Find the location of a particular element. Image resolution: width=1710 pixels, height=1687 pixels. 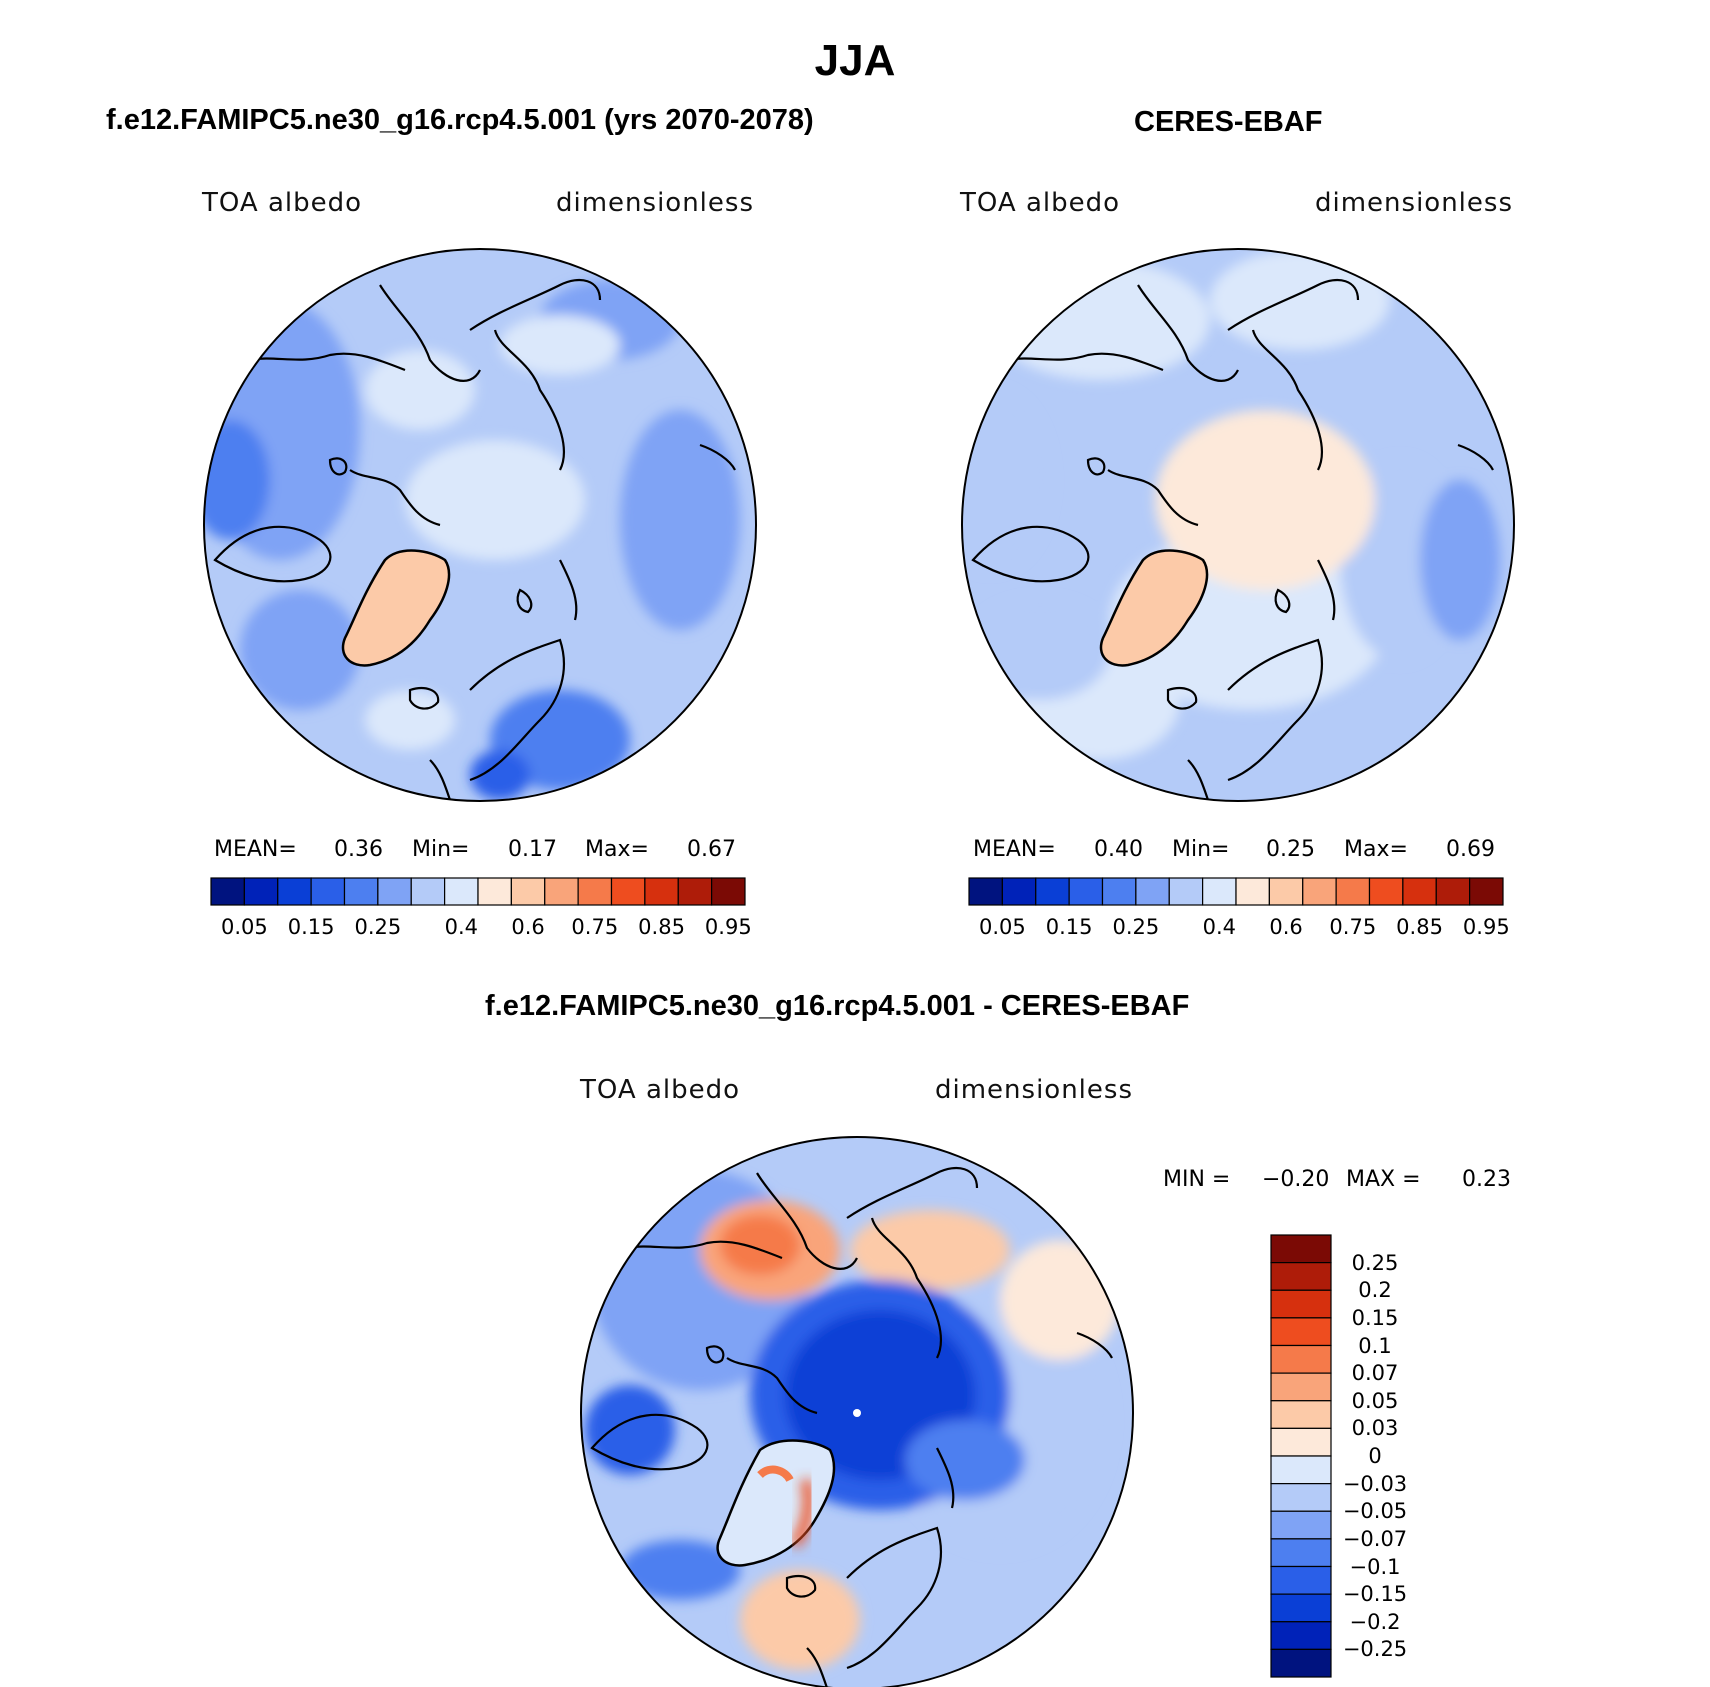

colorbar-tick-label: 0.1 is located at coordinates (1375, 1345).